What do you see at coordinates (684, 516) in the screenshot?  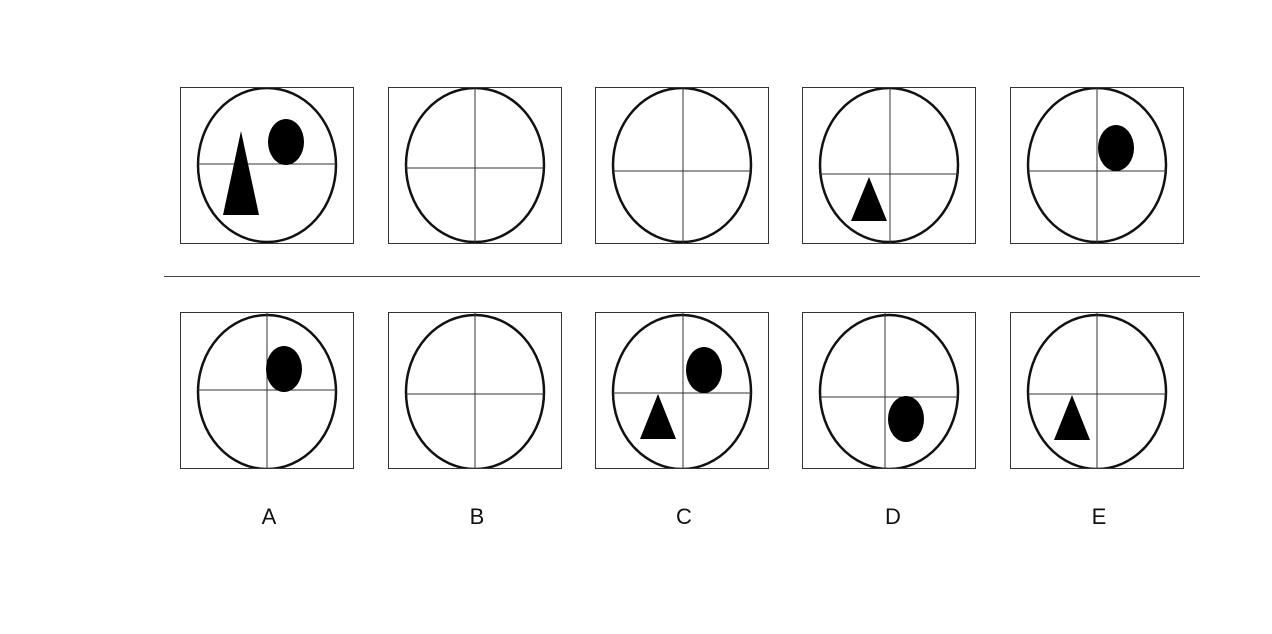 I see `option-label-c: C` at bounding box center [684, 516].